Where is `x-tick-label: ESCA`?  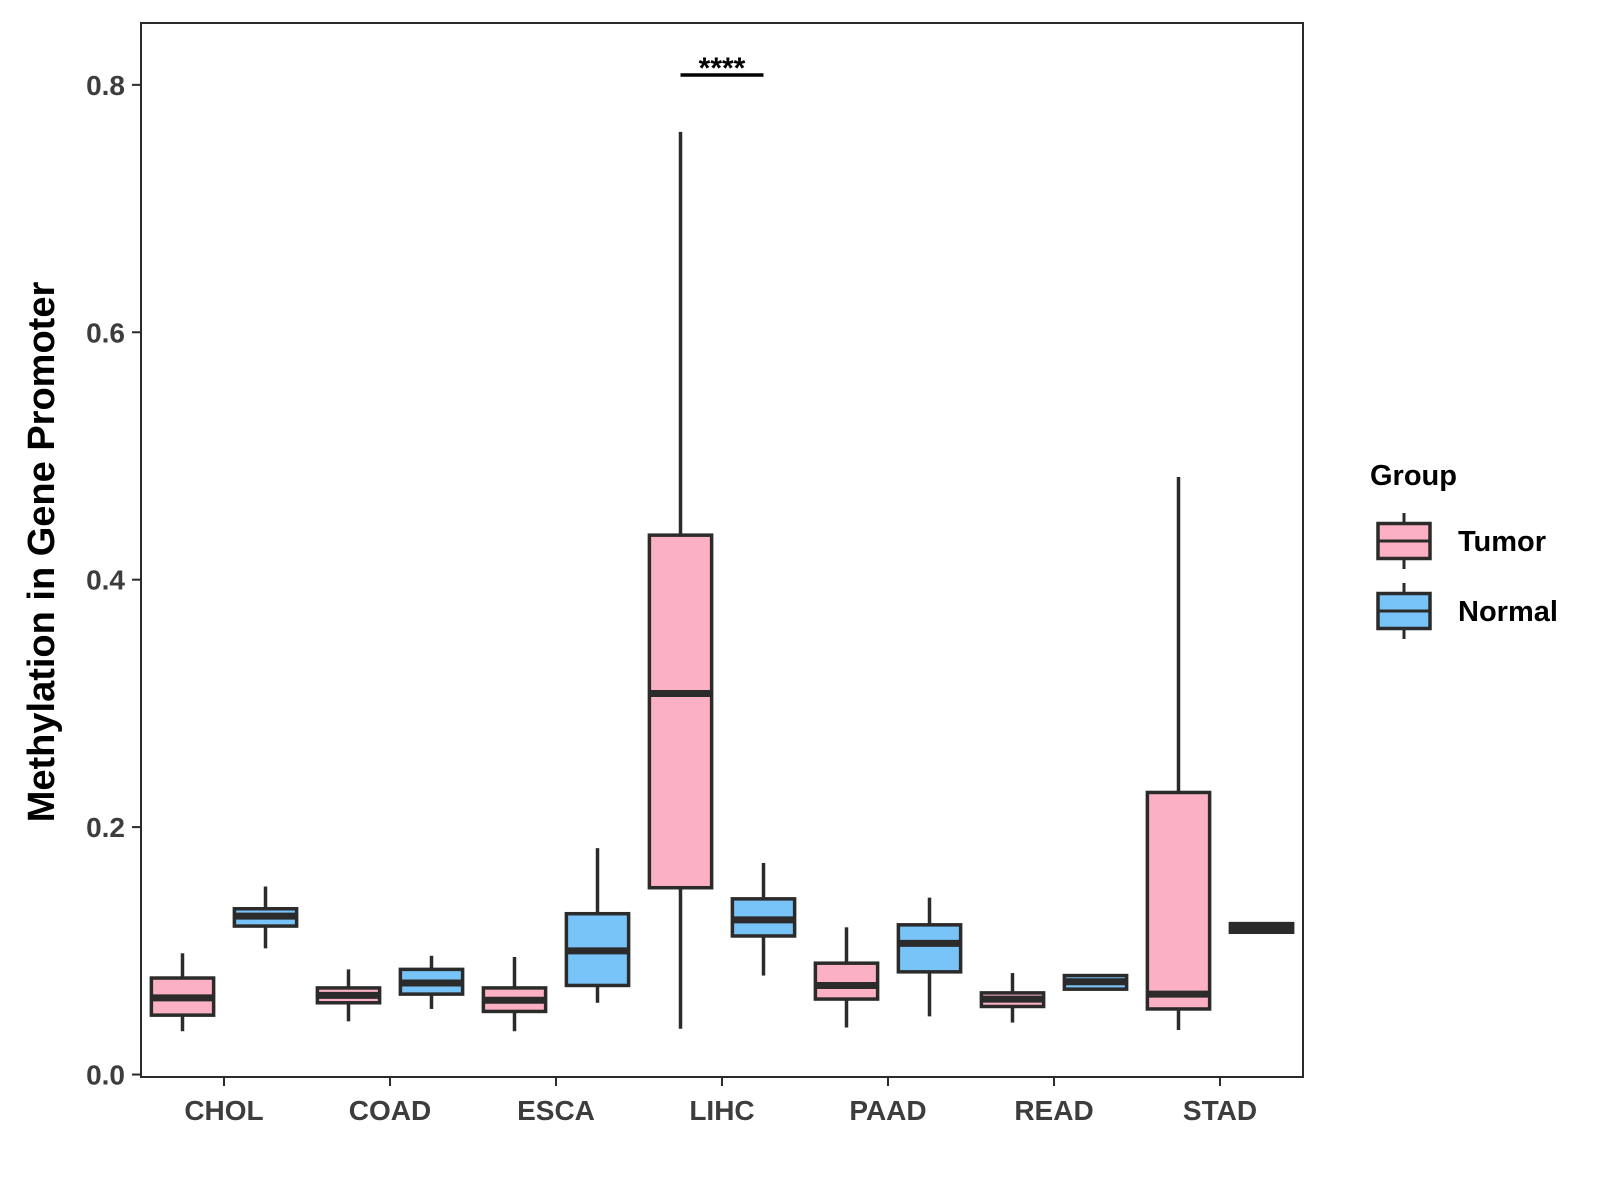
x-tick-label: ESCA is located at coordinates (556, 1110).